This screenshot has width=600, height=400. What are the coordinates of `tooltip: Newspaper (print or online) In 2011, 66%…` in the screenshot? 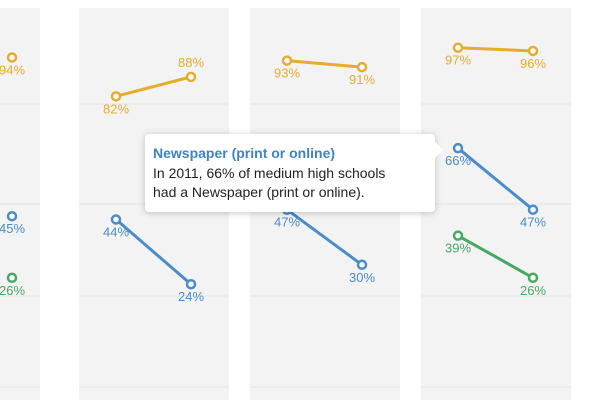 It's located at (294, 173).